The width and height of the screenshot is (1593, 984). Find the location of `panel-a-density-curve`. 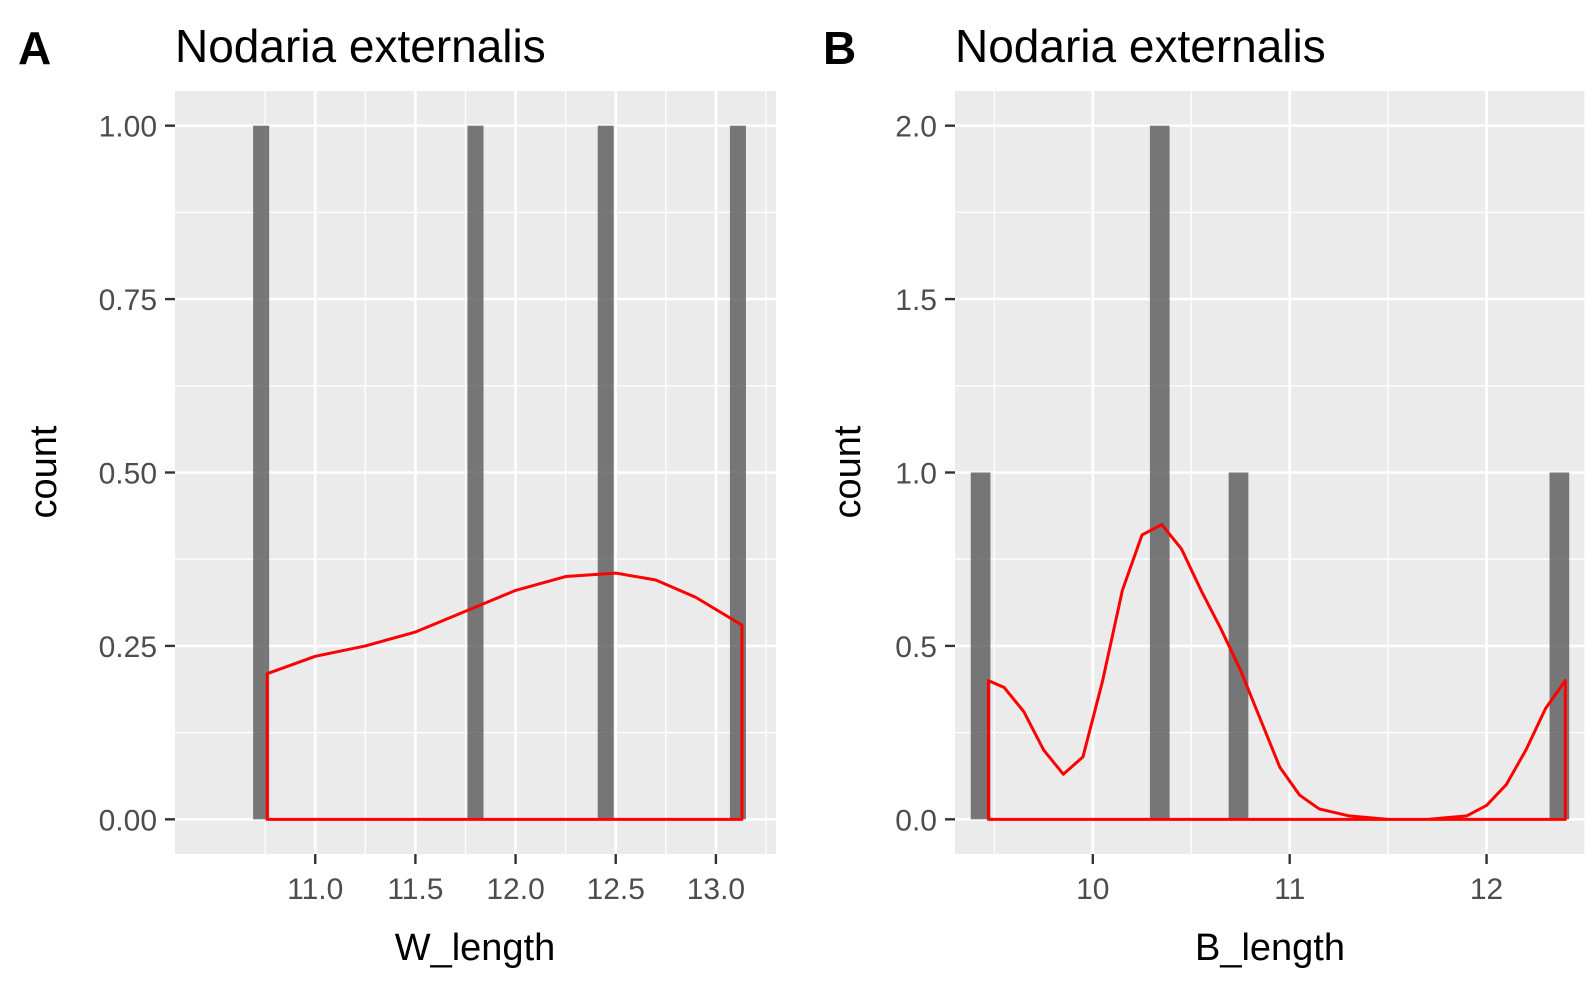

panel-a-density-curve is located at coordinates (504, 696).